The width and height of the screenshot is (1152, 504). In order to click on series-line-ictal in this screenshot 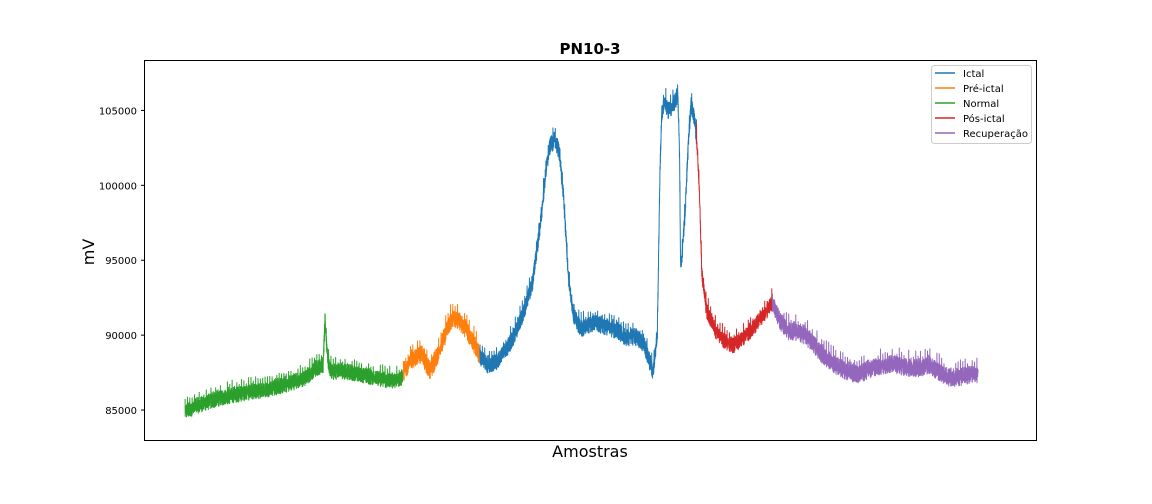, I will do `click(588, 231)`.